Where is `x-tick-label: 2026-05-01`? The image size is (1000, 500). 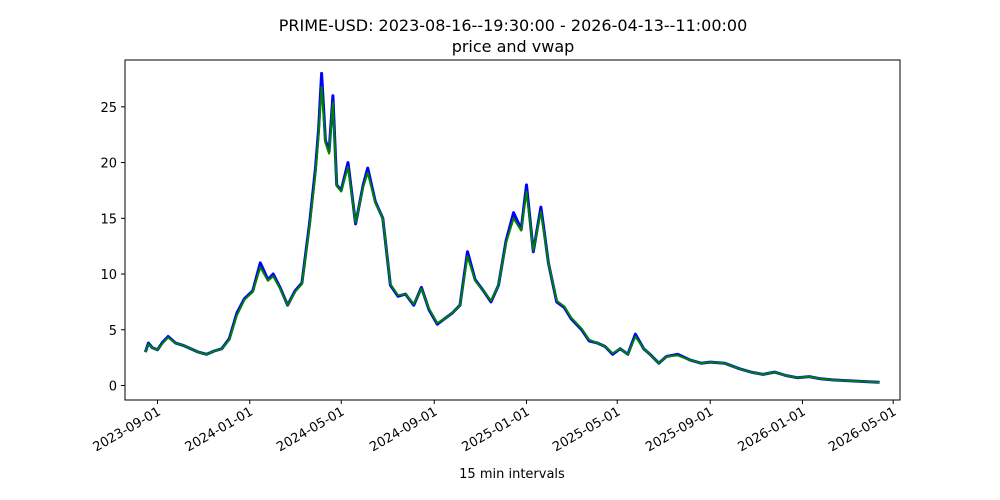 x-tick-label: 2026-05-01 is located at coordinates (862, 429).